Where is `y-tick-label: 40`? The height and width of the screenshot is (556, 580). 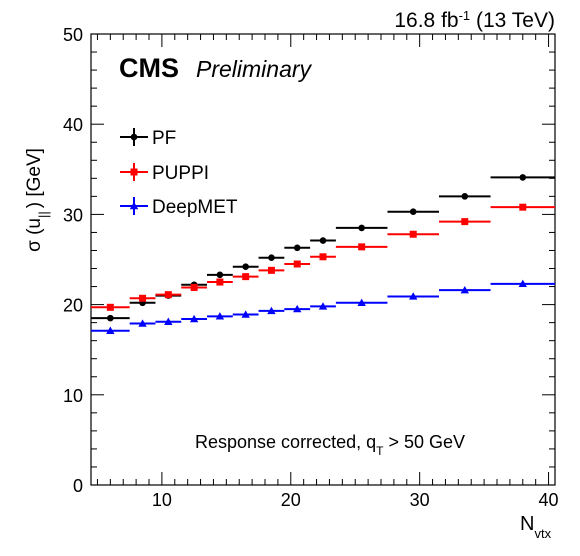 y-tick-label: 40 is located at coordinates (73, 125).